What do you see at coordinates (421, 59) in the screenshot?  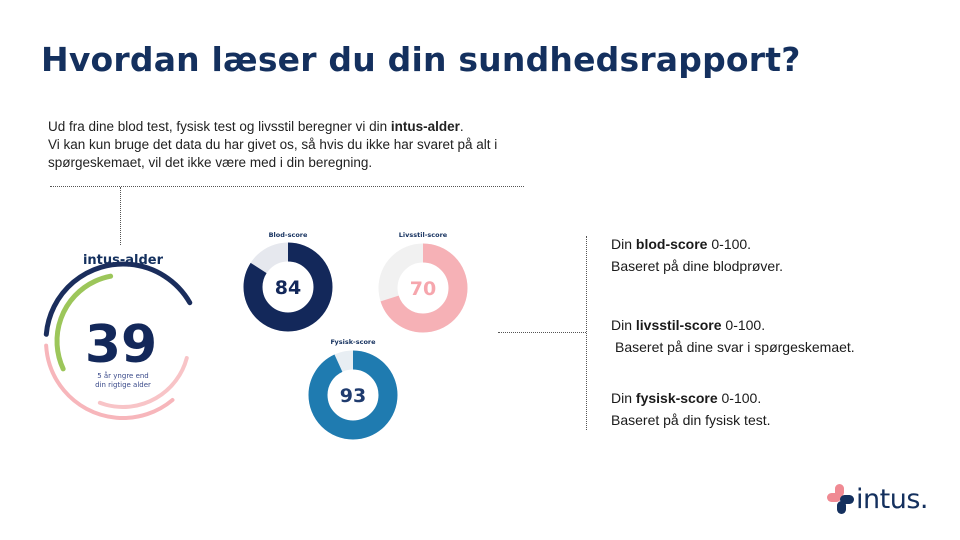 I see `page-title: Hvordan læser du din sundhedsrapport?` at bounding box center [421, 59].